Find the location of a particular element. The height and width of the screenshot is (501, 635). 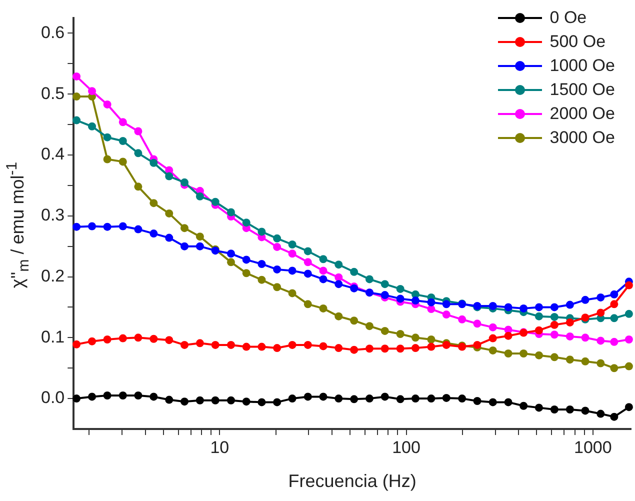

y-tick-label: 0.3 is located at coordinates (52, 215).